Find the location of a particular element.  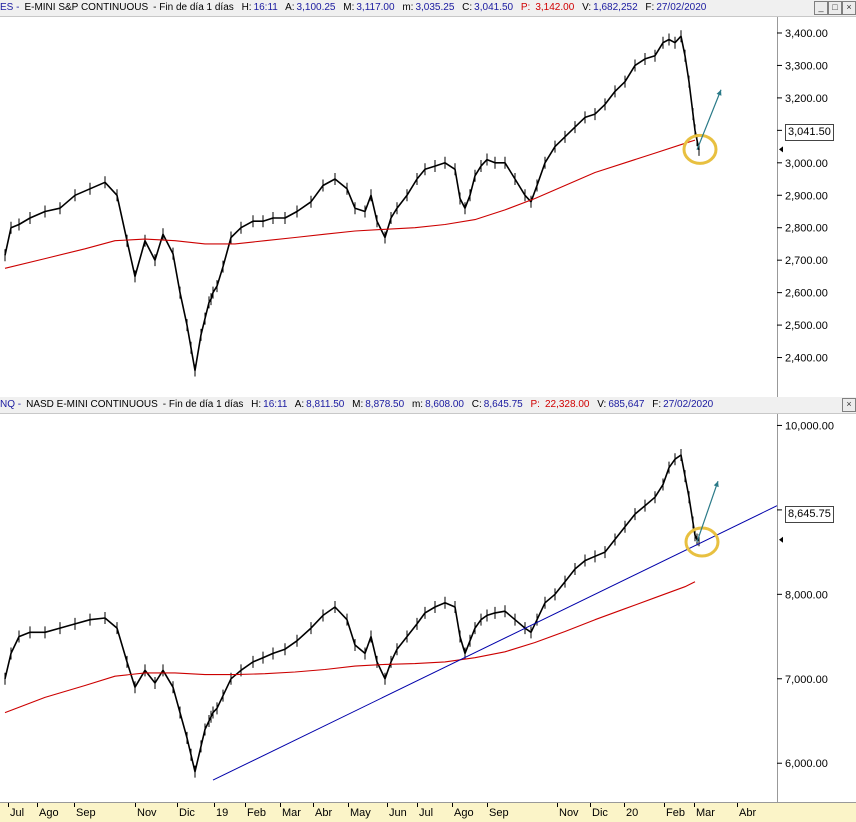

es-open: 3,100.25 is located at coordinates (316, 7).